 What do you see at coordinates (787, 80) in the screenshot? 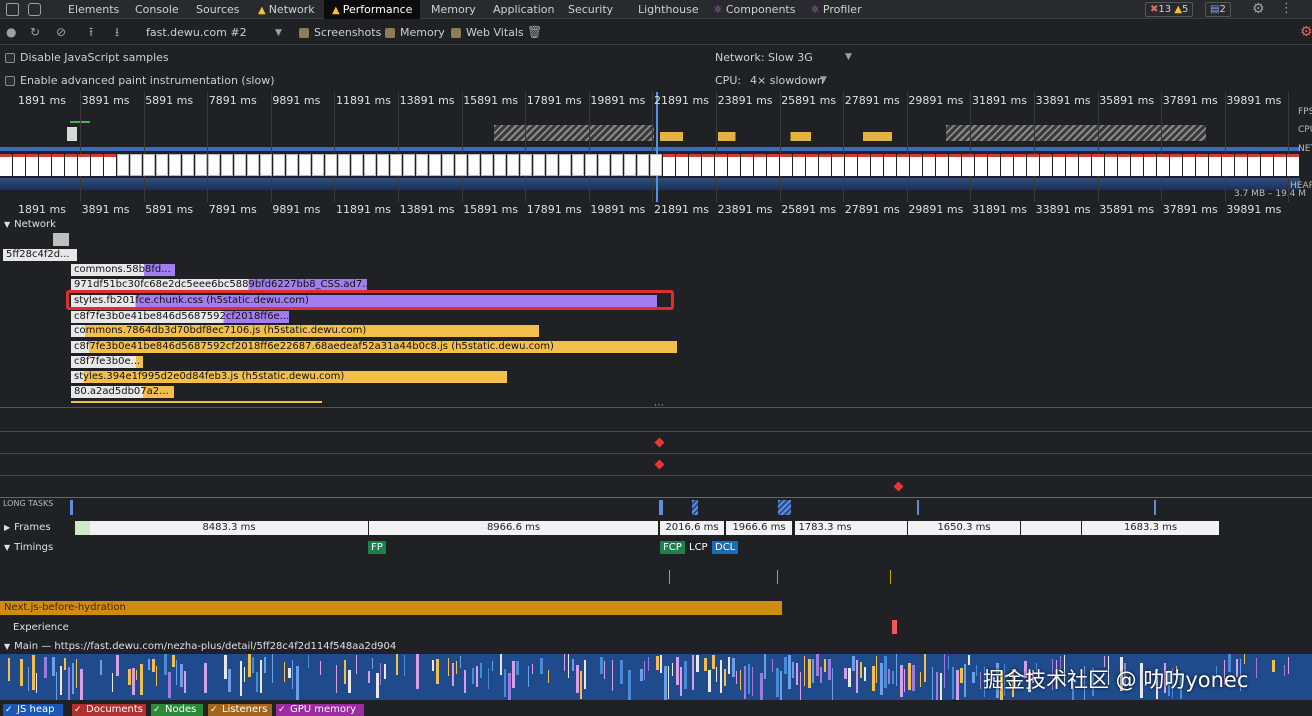
I see `cpu-throttle-select: 4× slowdown` at bounding box center [787, 80].